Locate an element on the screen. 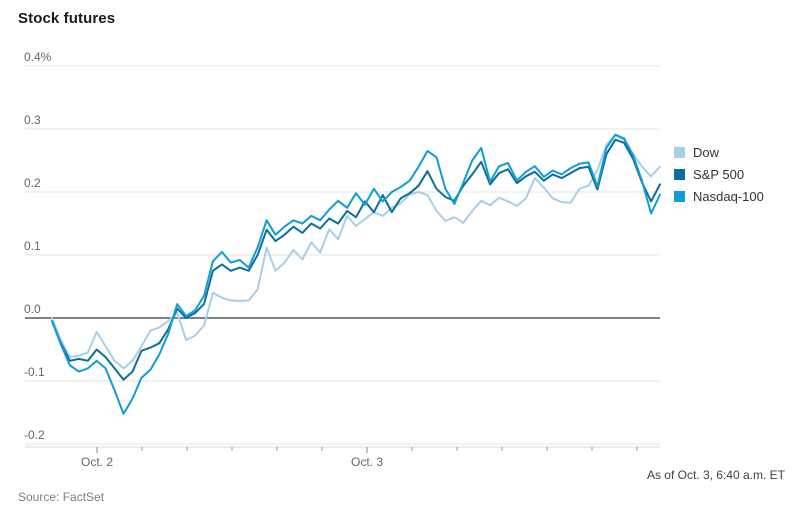 This screenshot has width=800, height=517. legend-label-dow: Dow is located at coordinates (706, 152).